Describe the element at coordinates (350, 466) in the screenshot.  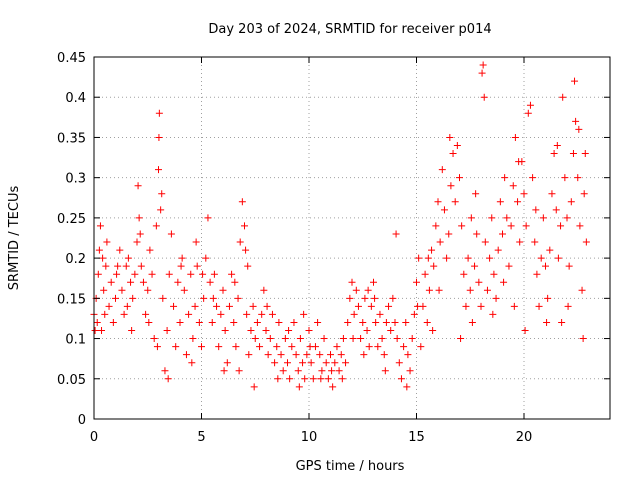
I see `x-axis-label: GPS time / hours` at that location.